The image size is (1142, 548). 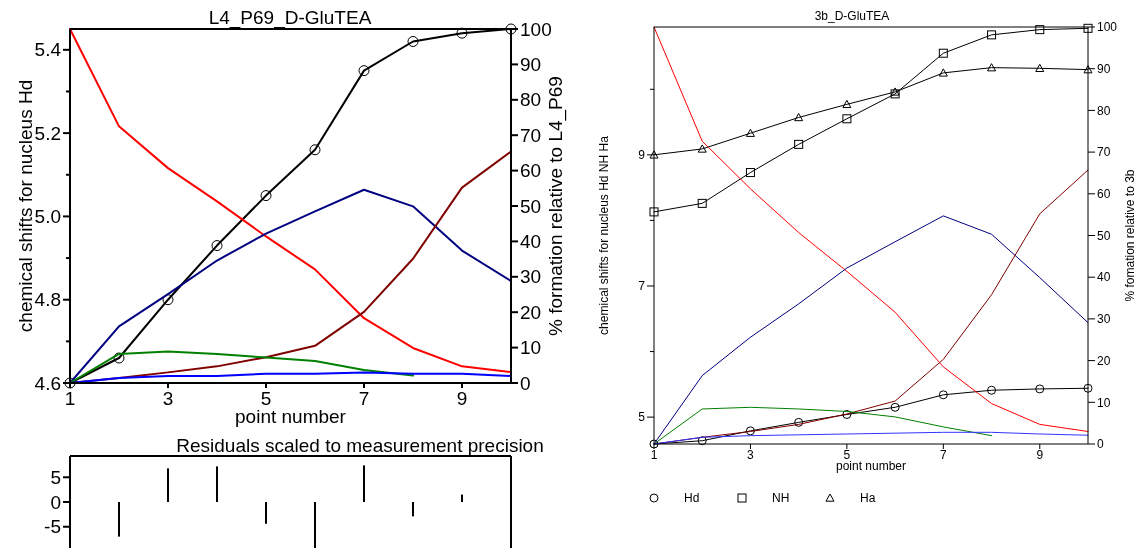 I want to click on legend-label: Ha, so click(x=868, y=498).